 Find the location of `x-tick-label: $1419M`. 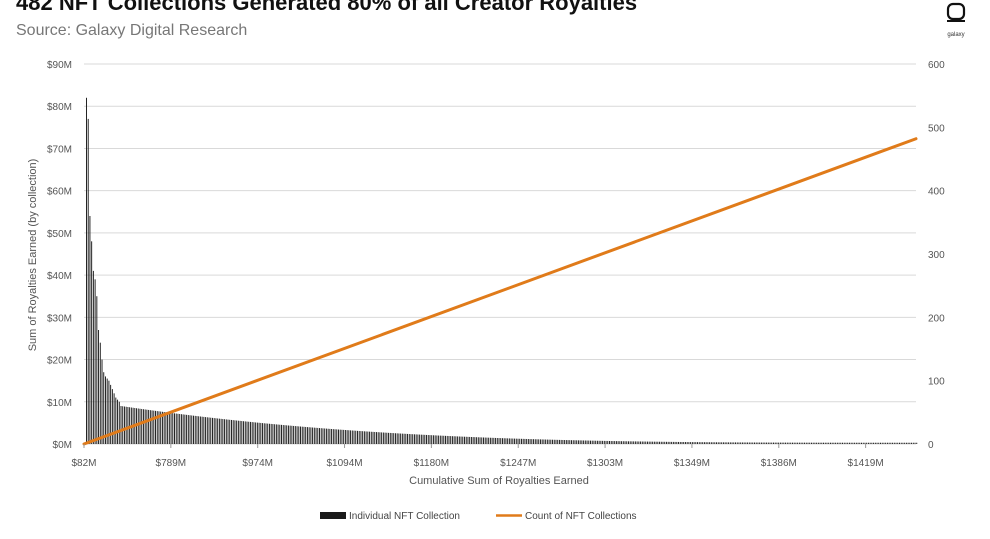

x-tick-label: $1419M is located at coordinates (866, 463).